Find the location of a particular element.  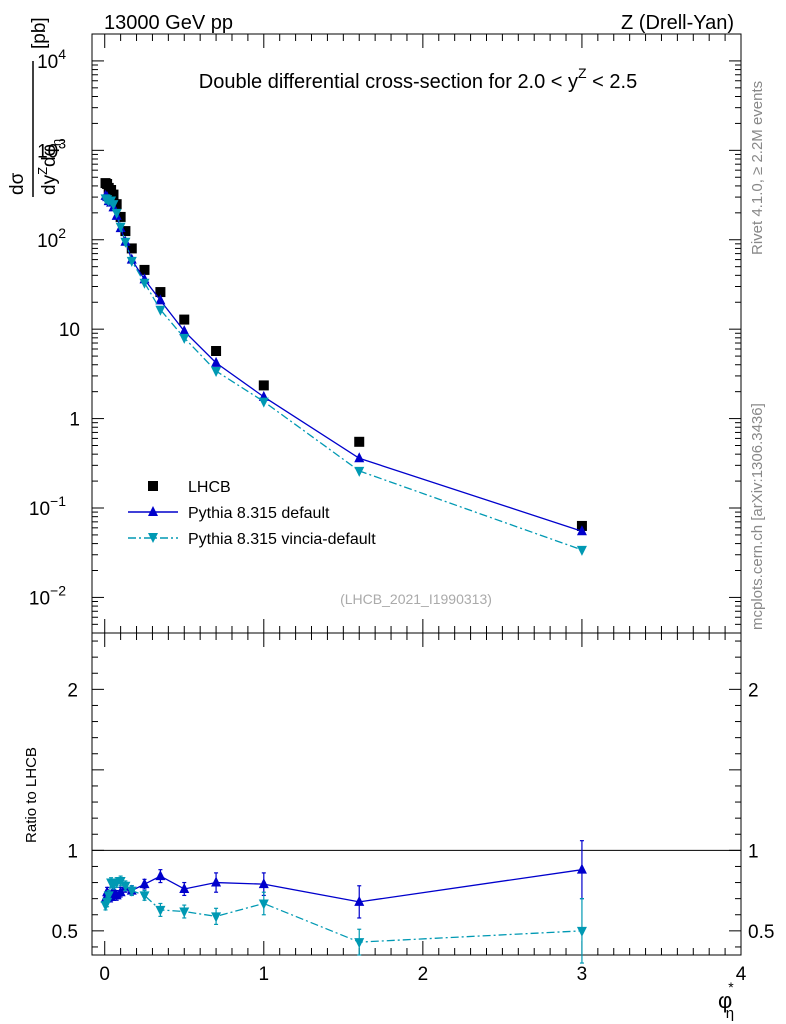

ratio-ylabel: Ratio to LHCB is located at coordinates (31, 795).